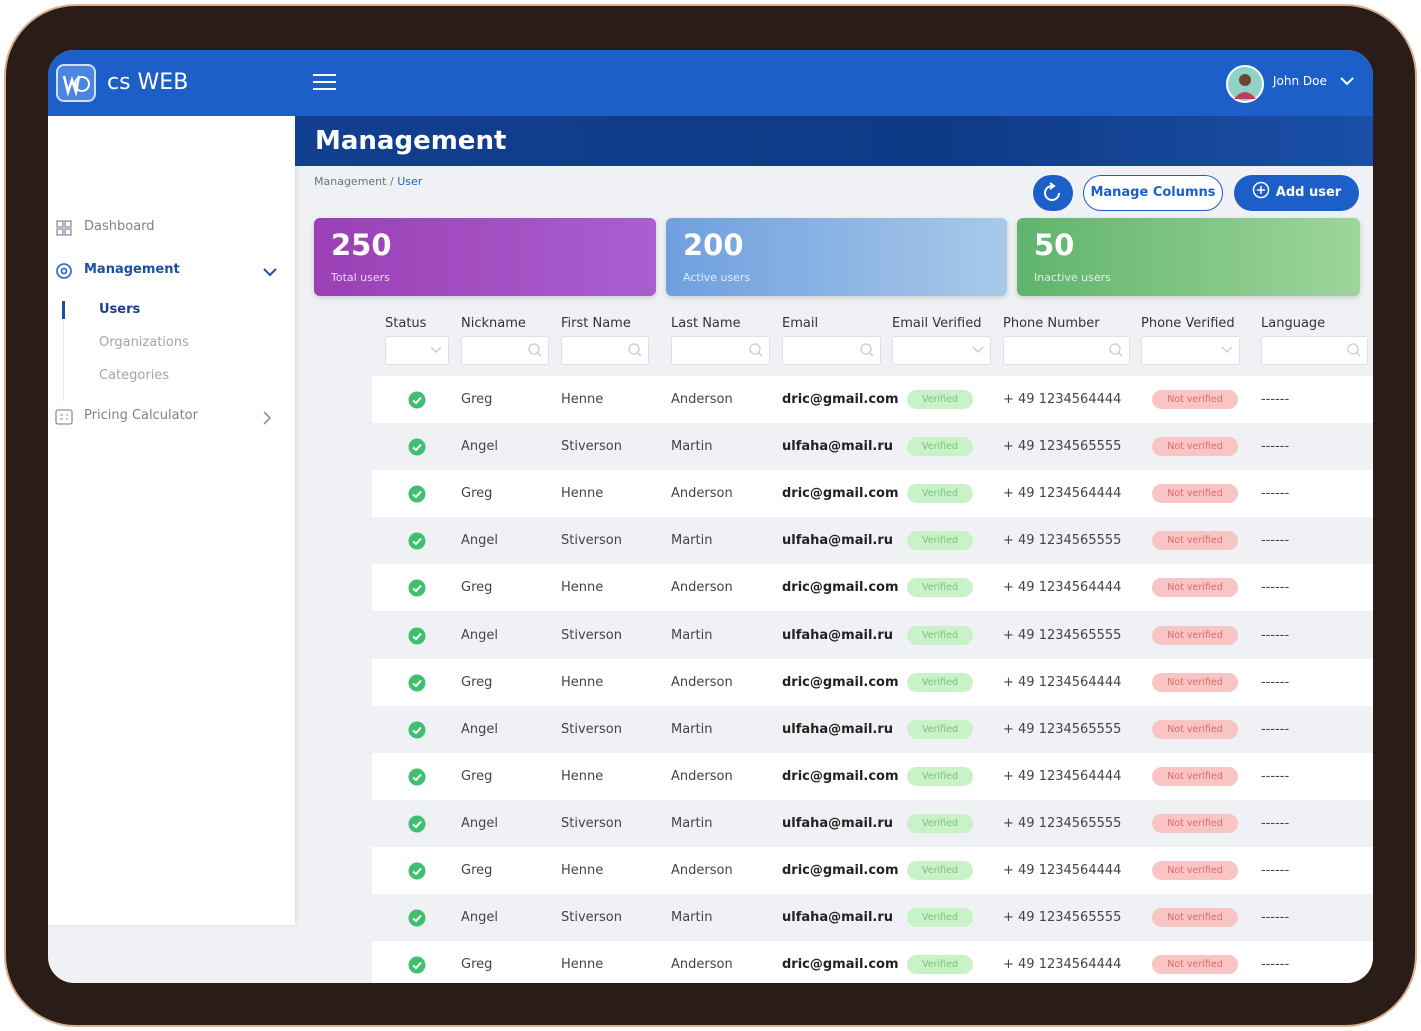 Image resolution: width=1421 pixels, height=1031 pixels. I want to click on table-cell: Angel, so click(479, 541).